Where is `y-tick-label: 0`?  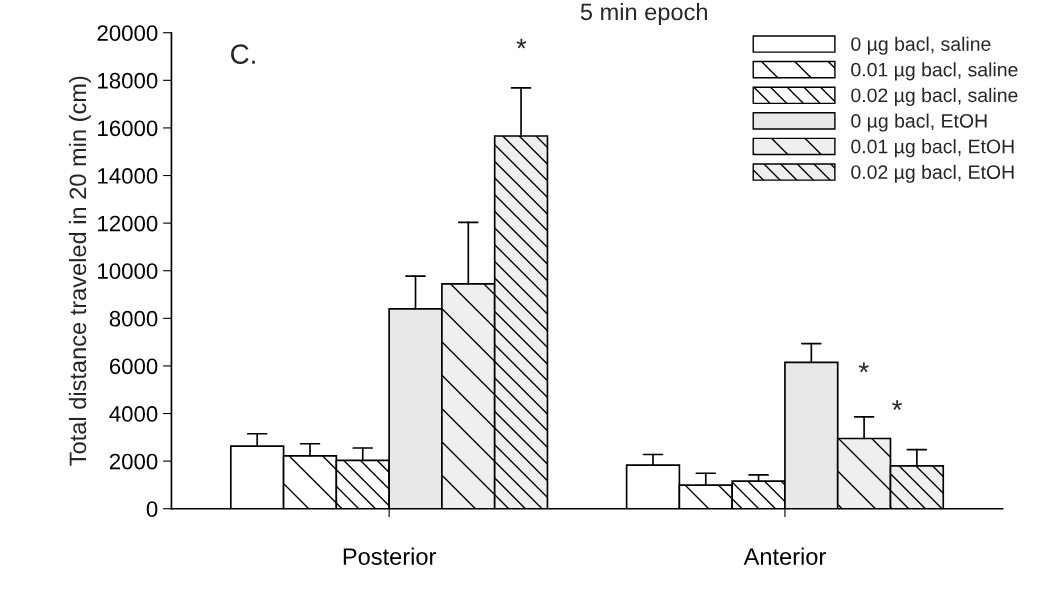 y-tick-label: 0 is located at coordinates (152, 509).